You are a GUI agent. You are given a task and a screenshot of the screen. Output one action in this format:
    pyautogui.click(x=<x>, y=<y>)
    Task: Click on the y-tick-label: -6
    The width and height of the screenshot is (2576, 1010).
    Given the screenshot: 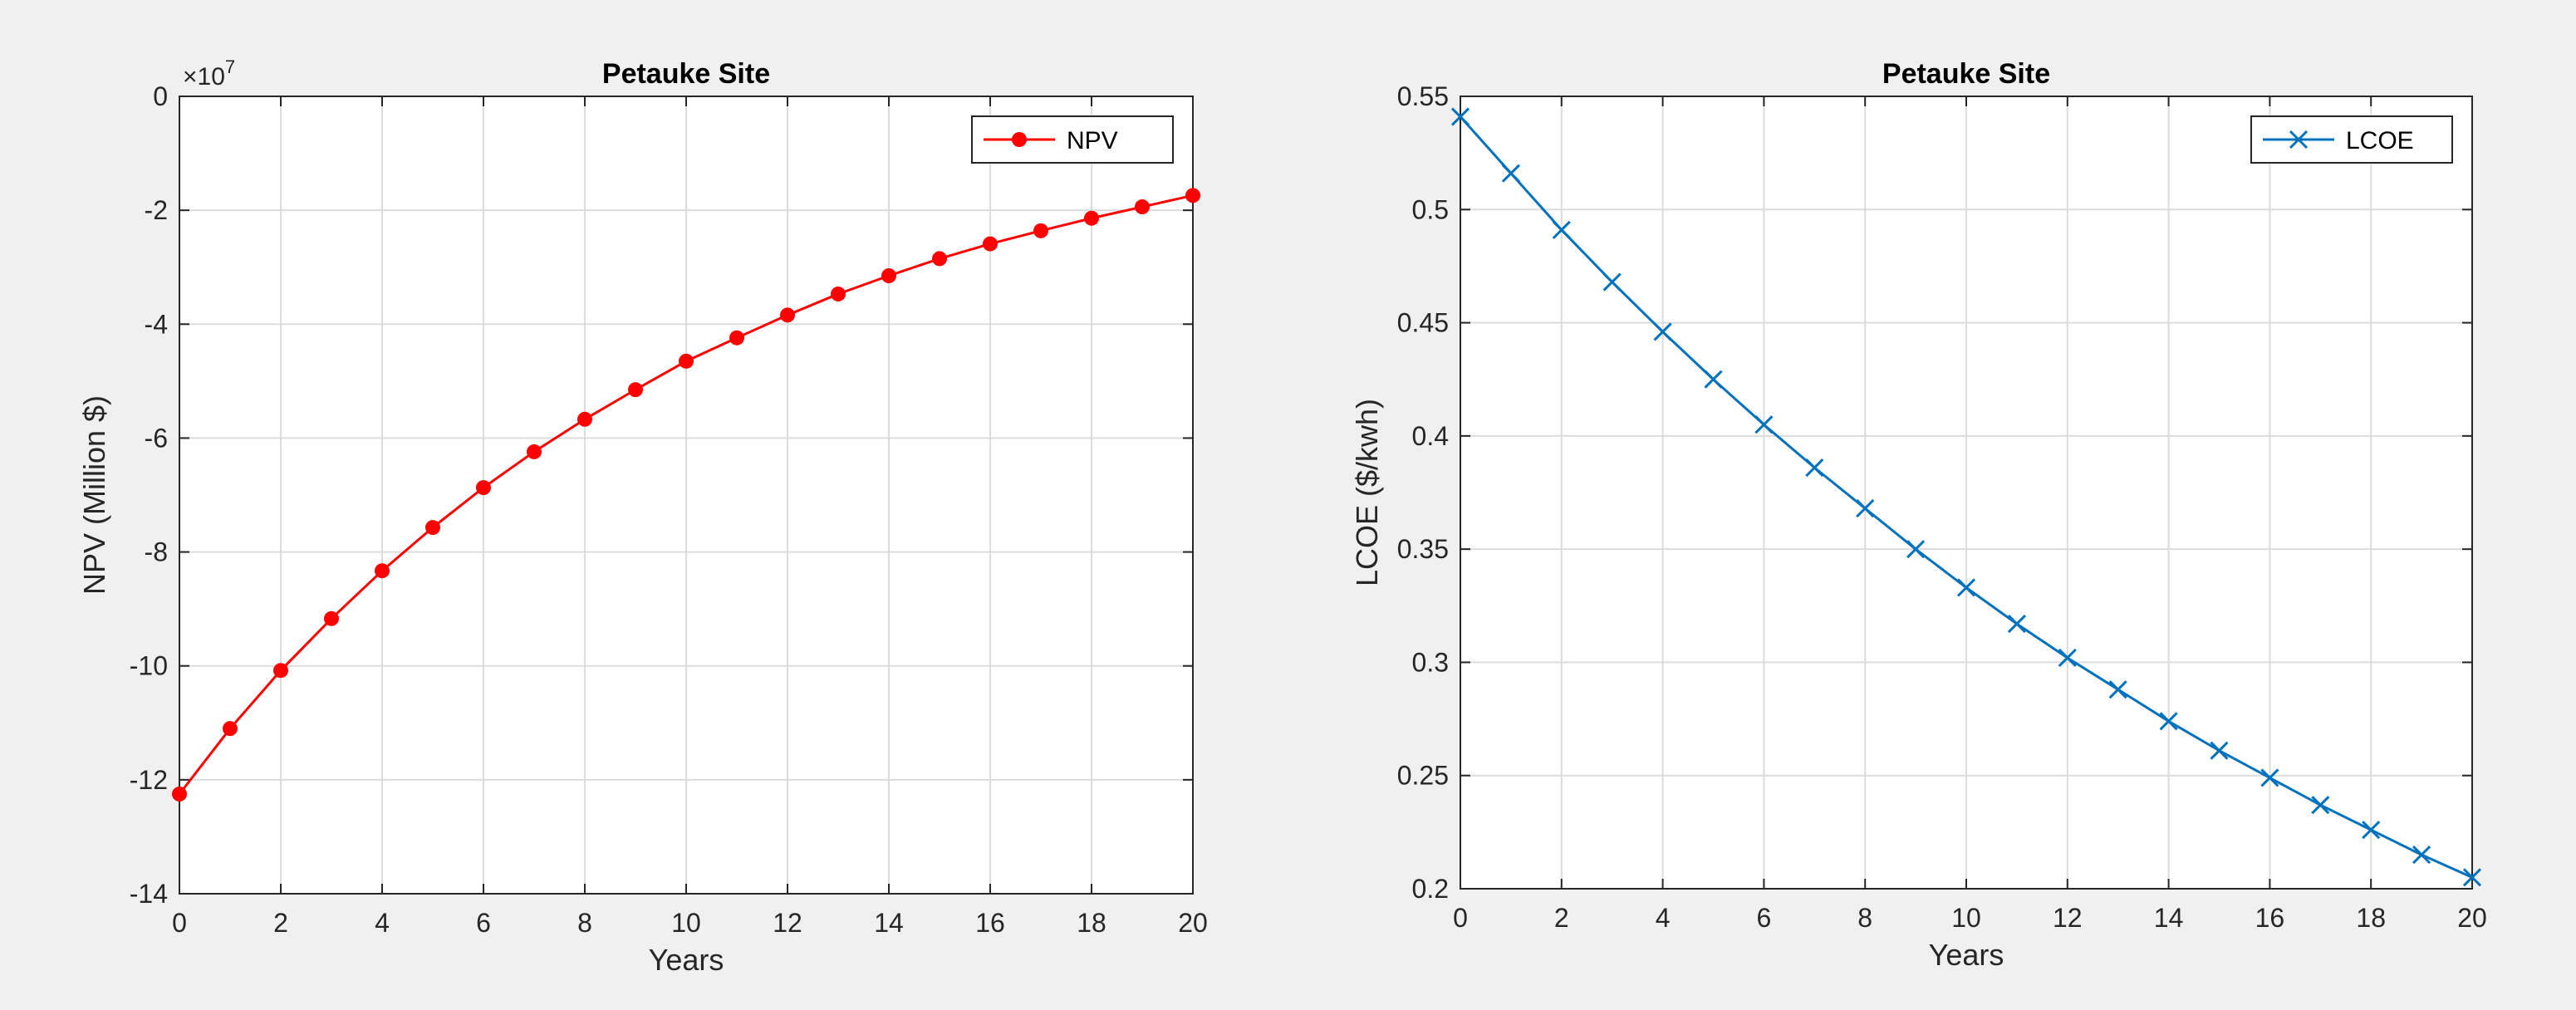 What is the action you would take?
    pyautogui.click(x=156, y=438)
    